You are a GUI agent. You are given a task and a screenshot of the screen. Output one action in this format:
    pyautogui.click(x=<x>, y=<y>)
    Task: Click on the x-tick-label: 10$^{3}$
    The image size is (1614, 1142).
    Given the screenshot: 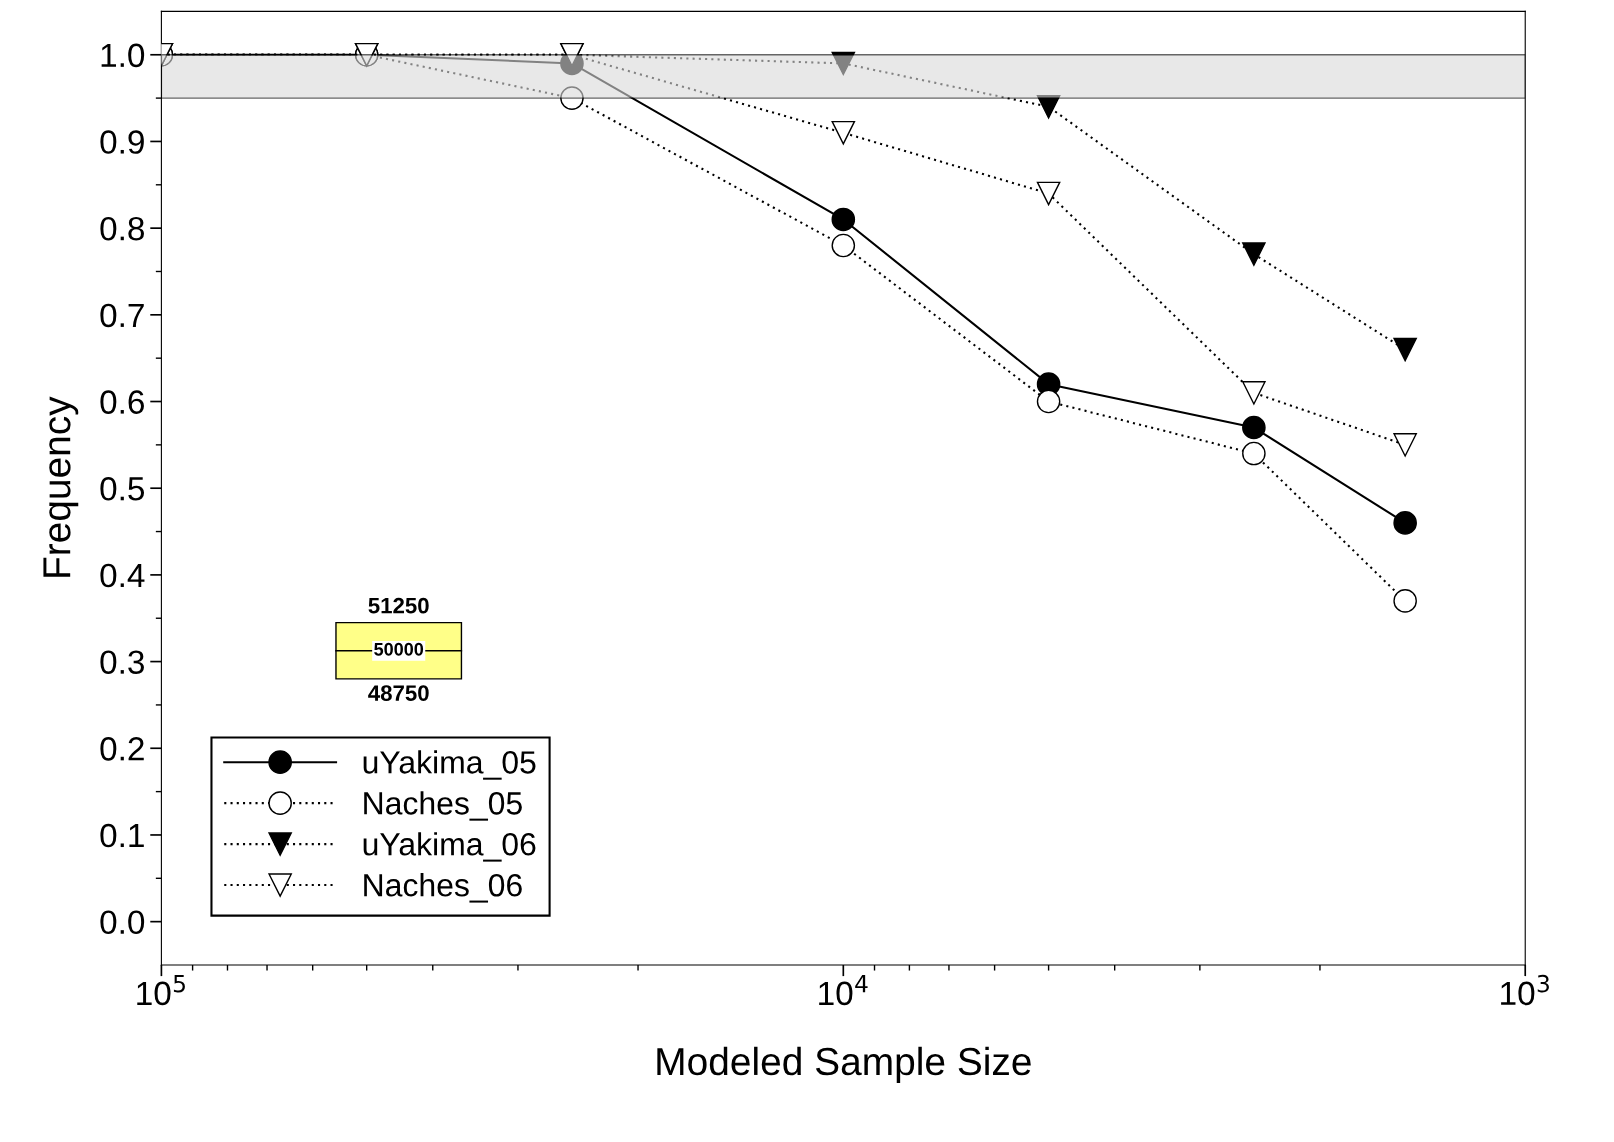 What is the action you would take?
    pyautogui.click(x=1525, y=990)
    